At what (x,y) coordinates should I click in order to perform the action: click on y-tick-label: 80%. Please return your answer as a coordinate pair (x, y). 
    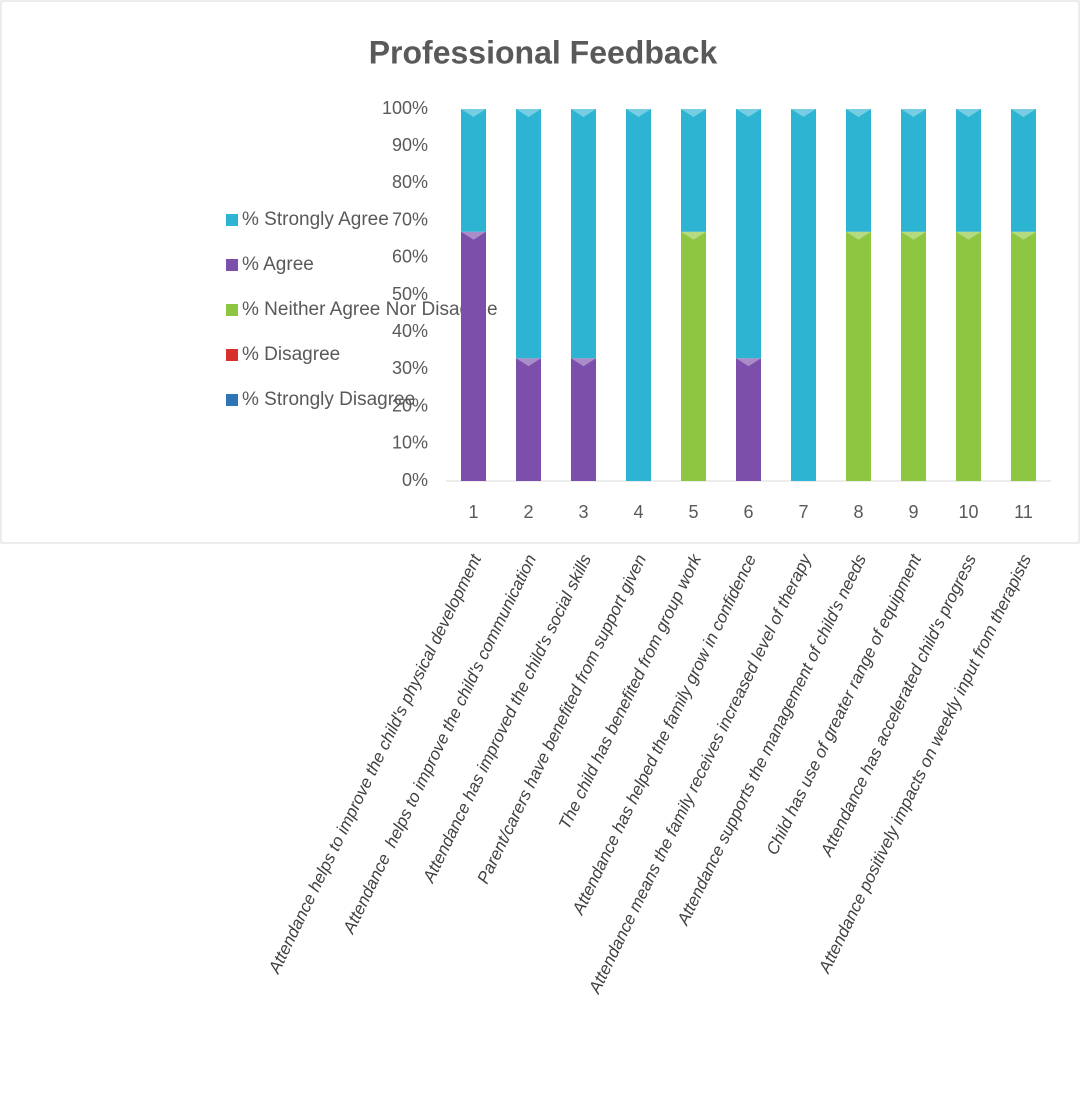
    Looking at the image, I should click on (410, 182).